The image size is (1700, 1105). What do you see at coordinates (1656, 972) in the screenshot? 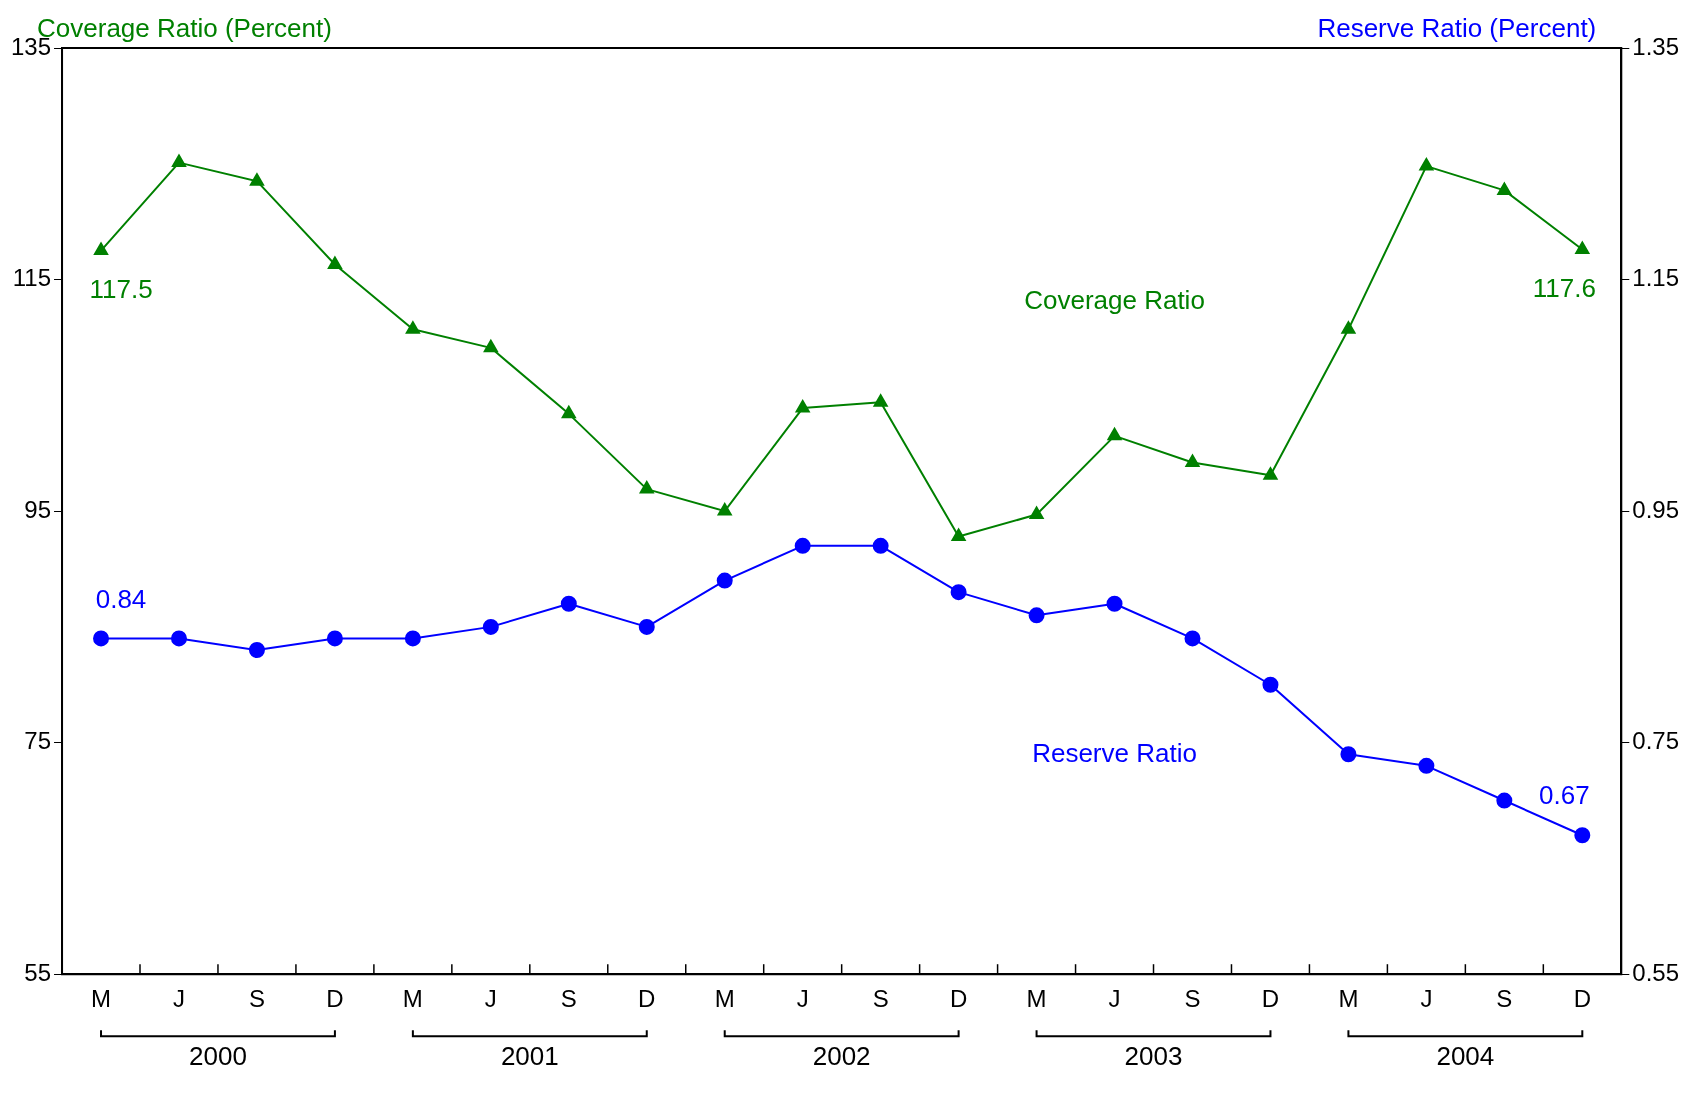
I see `y2-tick-label: 0.55` at bounding box center [1656, 972].